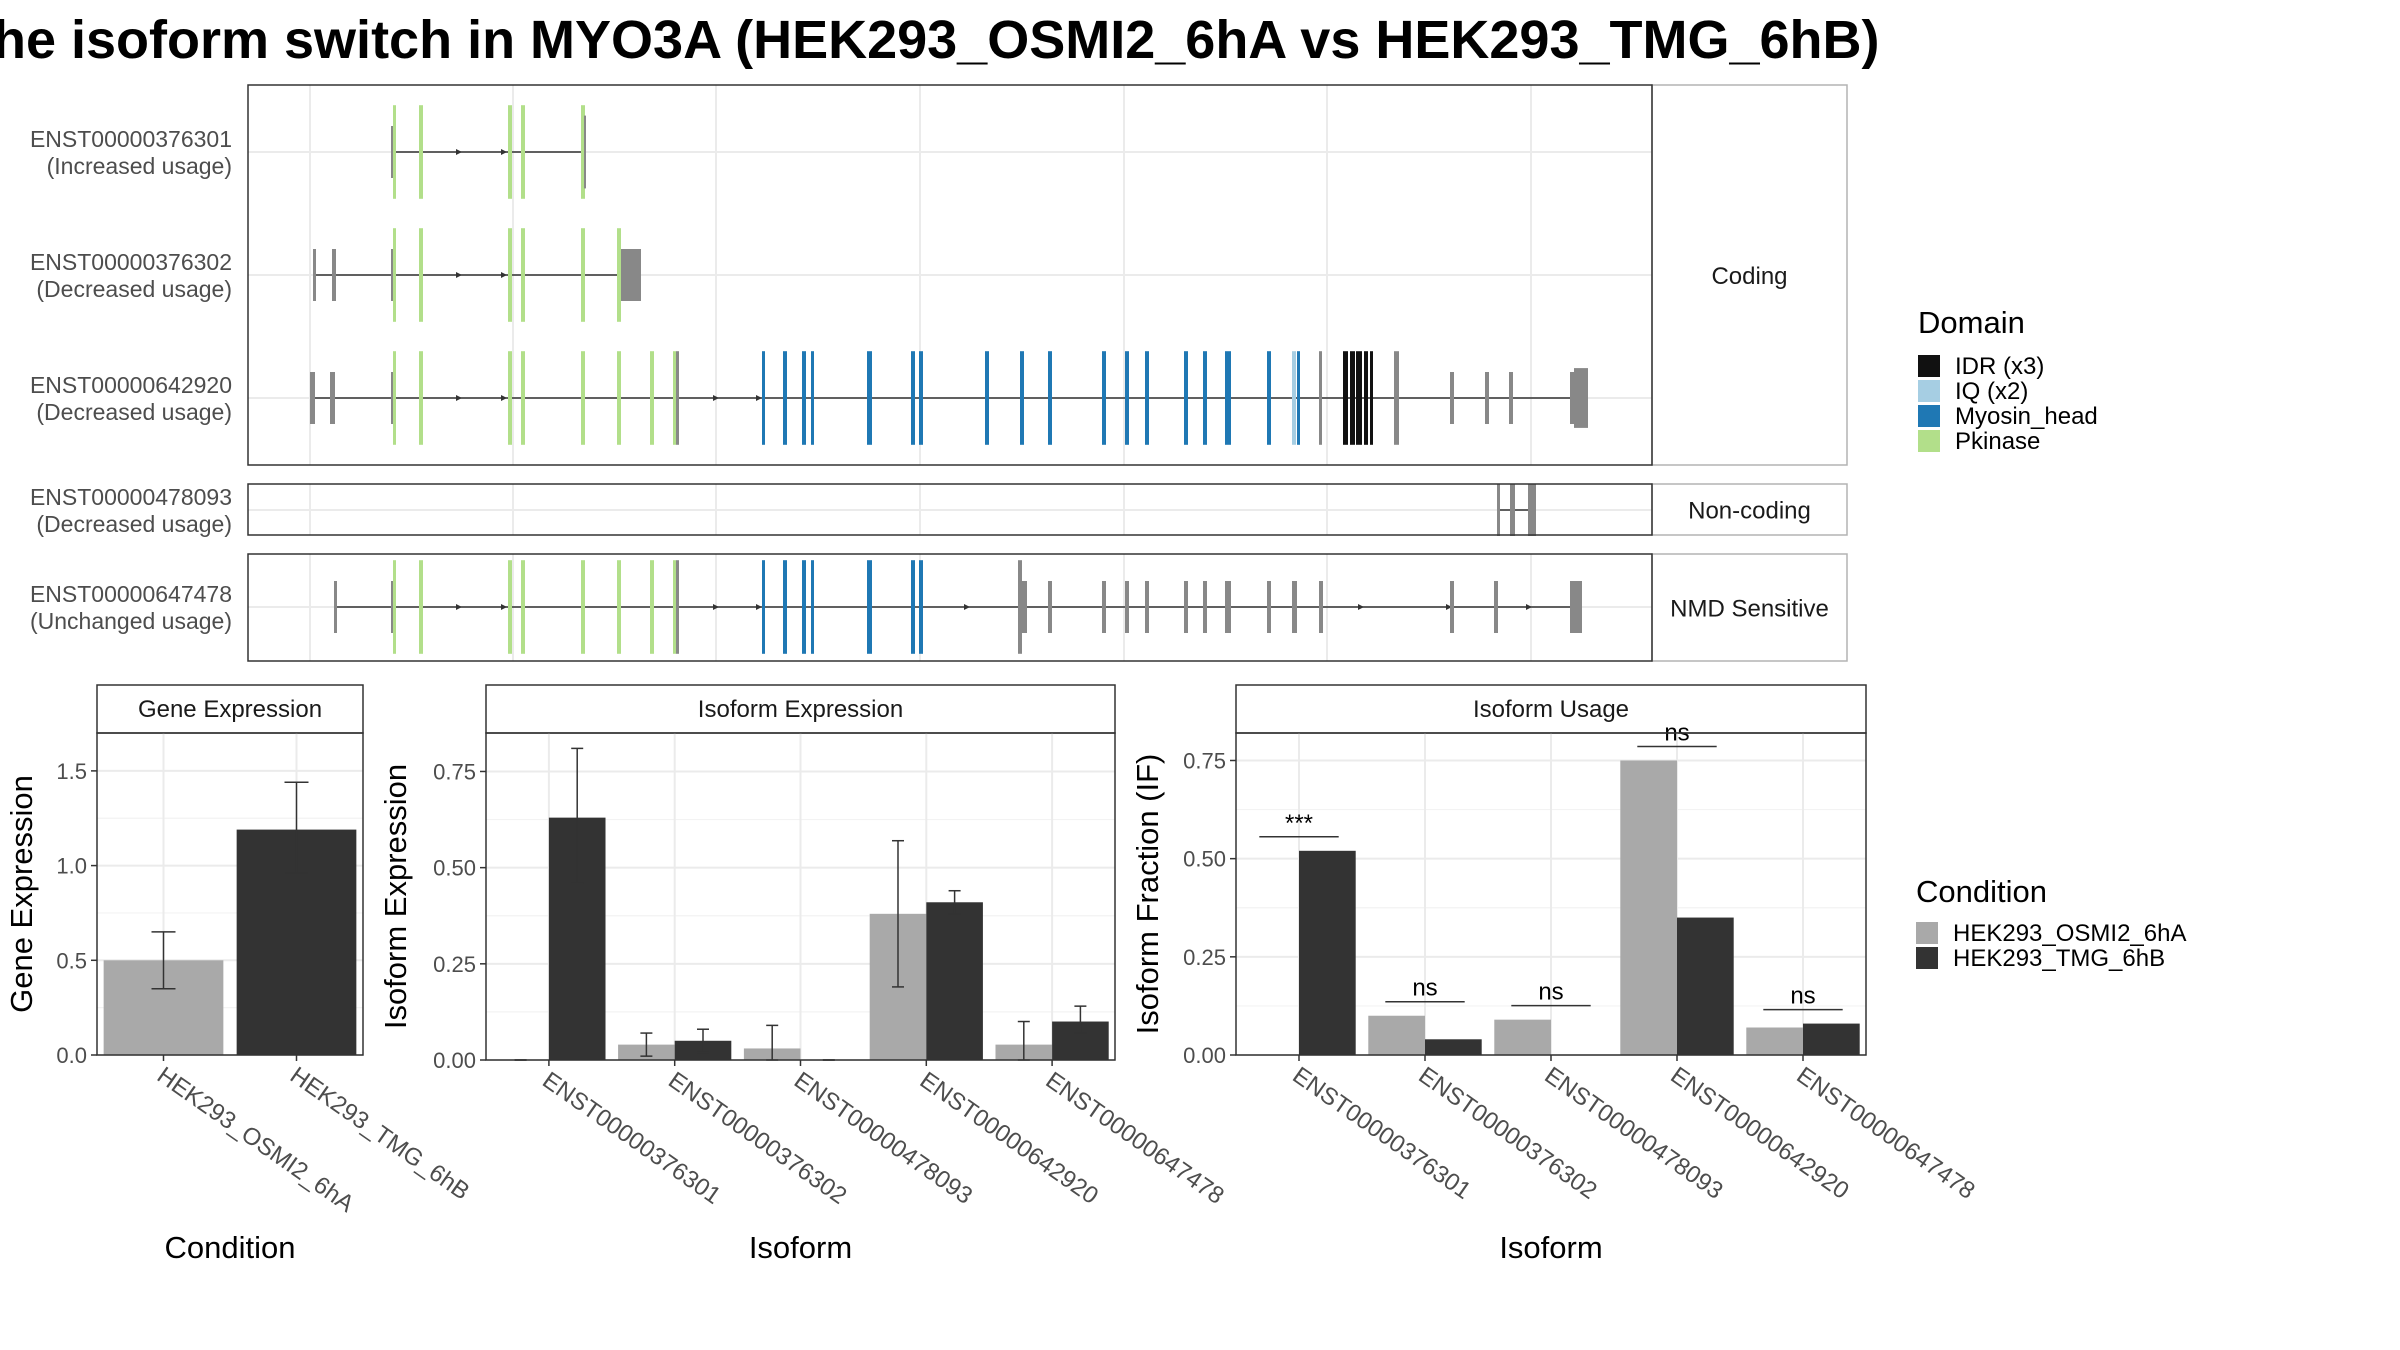 Image resolution: width=2400 pixels, height=1350 pixels. Describe the element at coordinates (71, 866) in the screenshot. I see `y-tick-label: 1.0` at that location.